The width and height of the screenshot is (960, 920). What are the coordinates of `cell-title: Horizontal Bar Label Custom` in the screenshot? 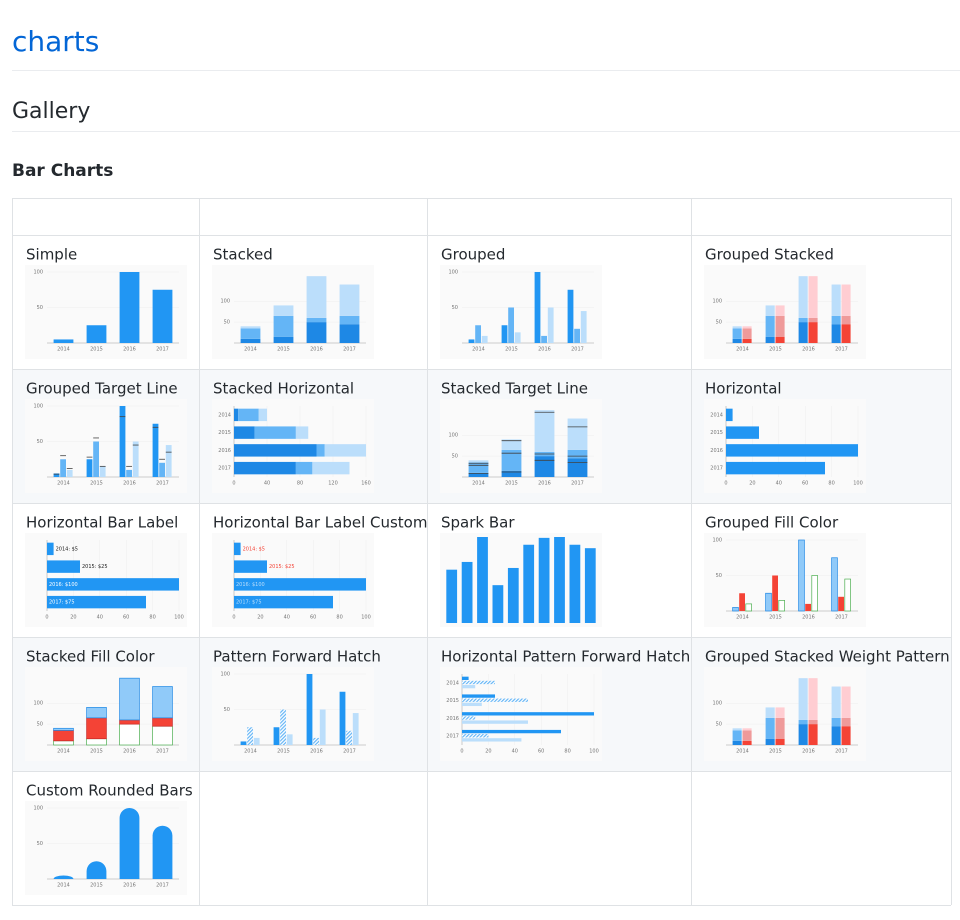 It's located at (320, 523).